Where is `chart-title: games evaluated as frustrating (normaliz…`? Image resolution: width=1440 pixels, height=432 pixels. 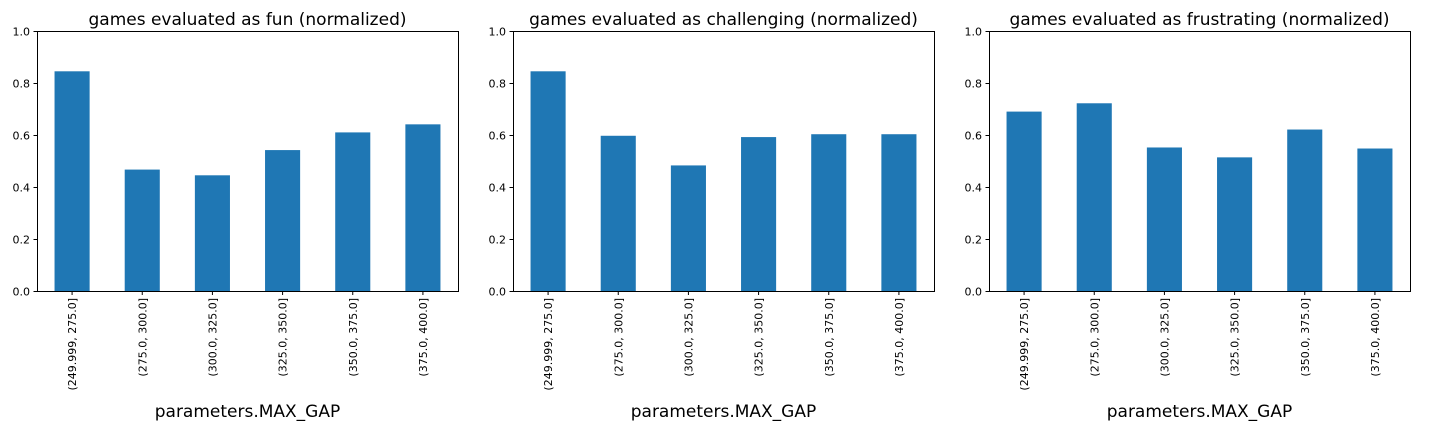
chart-title: games evaluated as frustrating (normaliz… is located at coordinates (1199, 20).